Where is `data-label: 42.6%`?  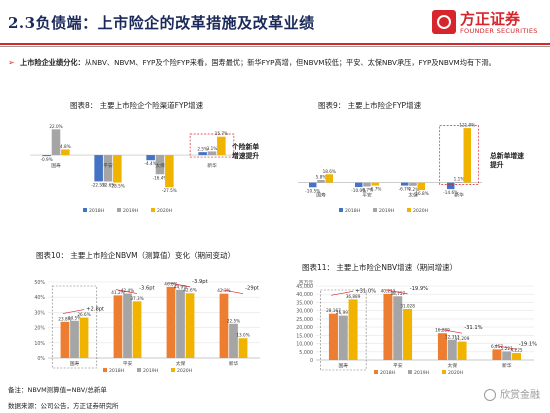
data-label: 42.6% is located at coordinates (189, 290).